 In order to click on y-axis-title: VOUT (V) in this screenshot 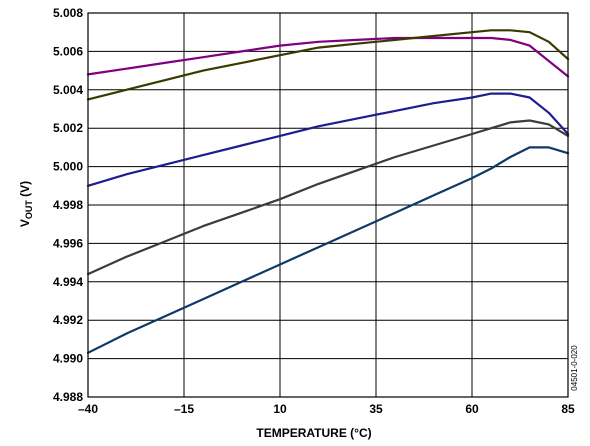, I will do `click(26, 204)`.